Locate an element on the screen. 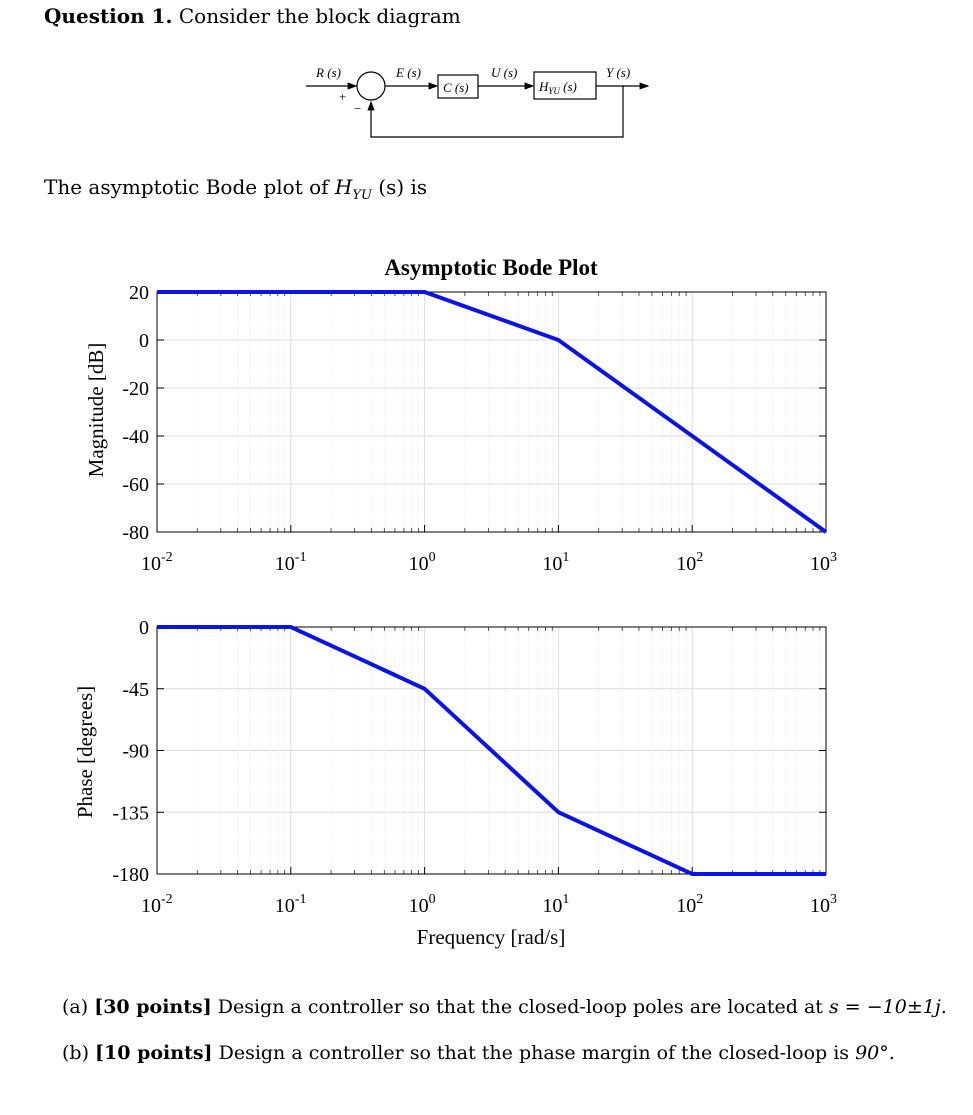 This screenshot has width=973, height=1115. y-tick-label: -20 is located at coordinates (135, 389).